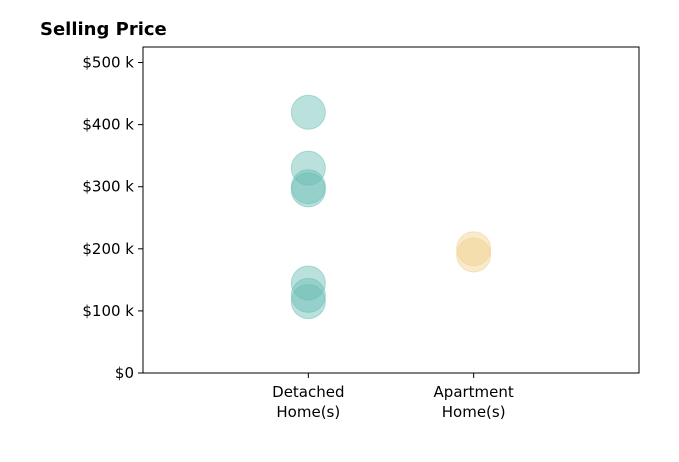 The image size is (679, 462). Describe the element at coordinates (108, 63) in the screenshot. I see `y-tick-label: $500 k` at that location.